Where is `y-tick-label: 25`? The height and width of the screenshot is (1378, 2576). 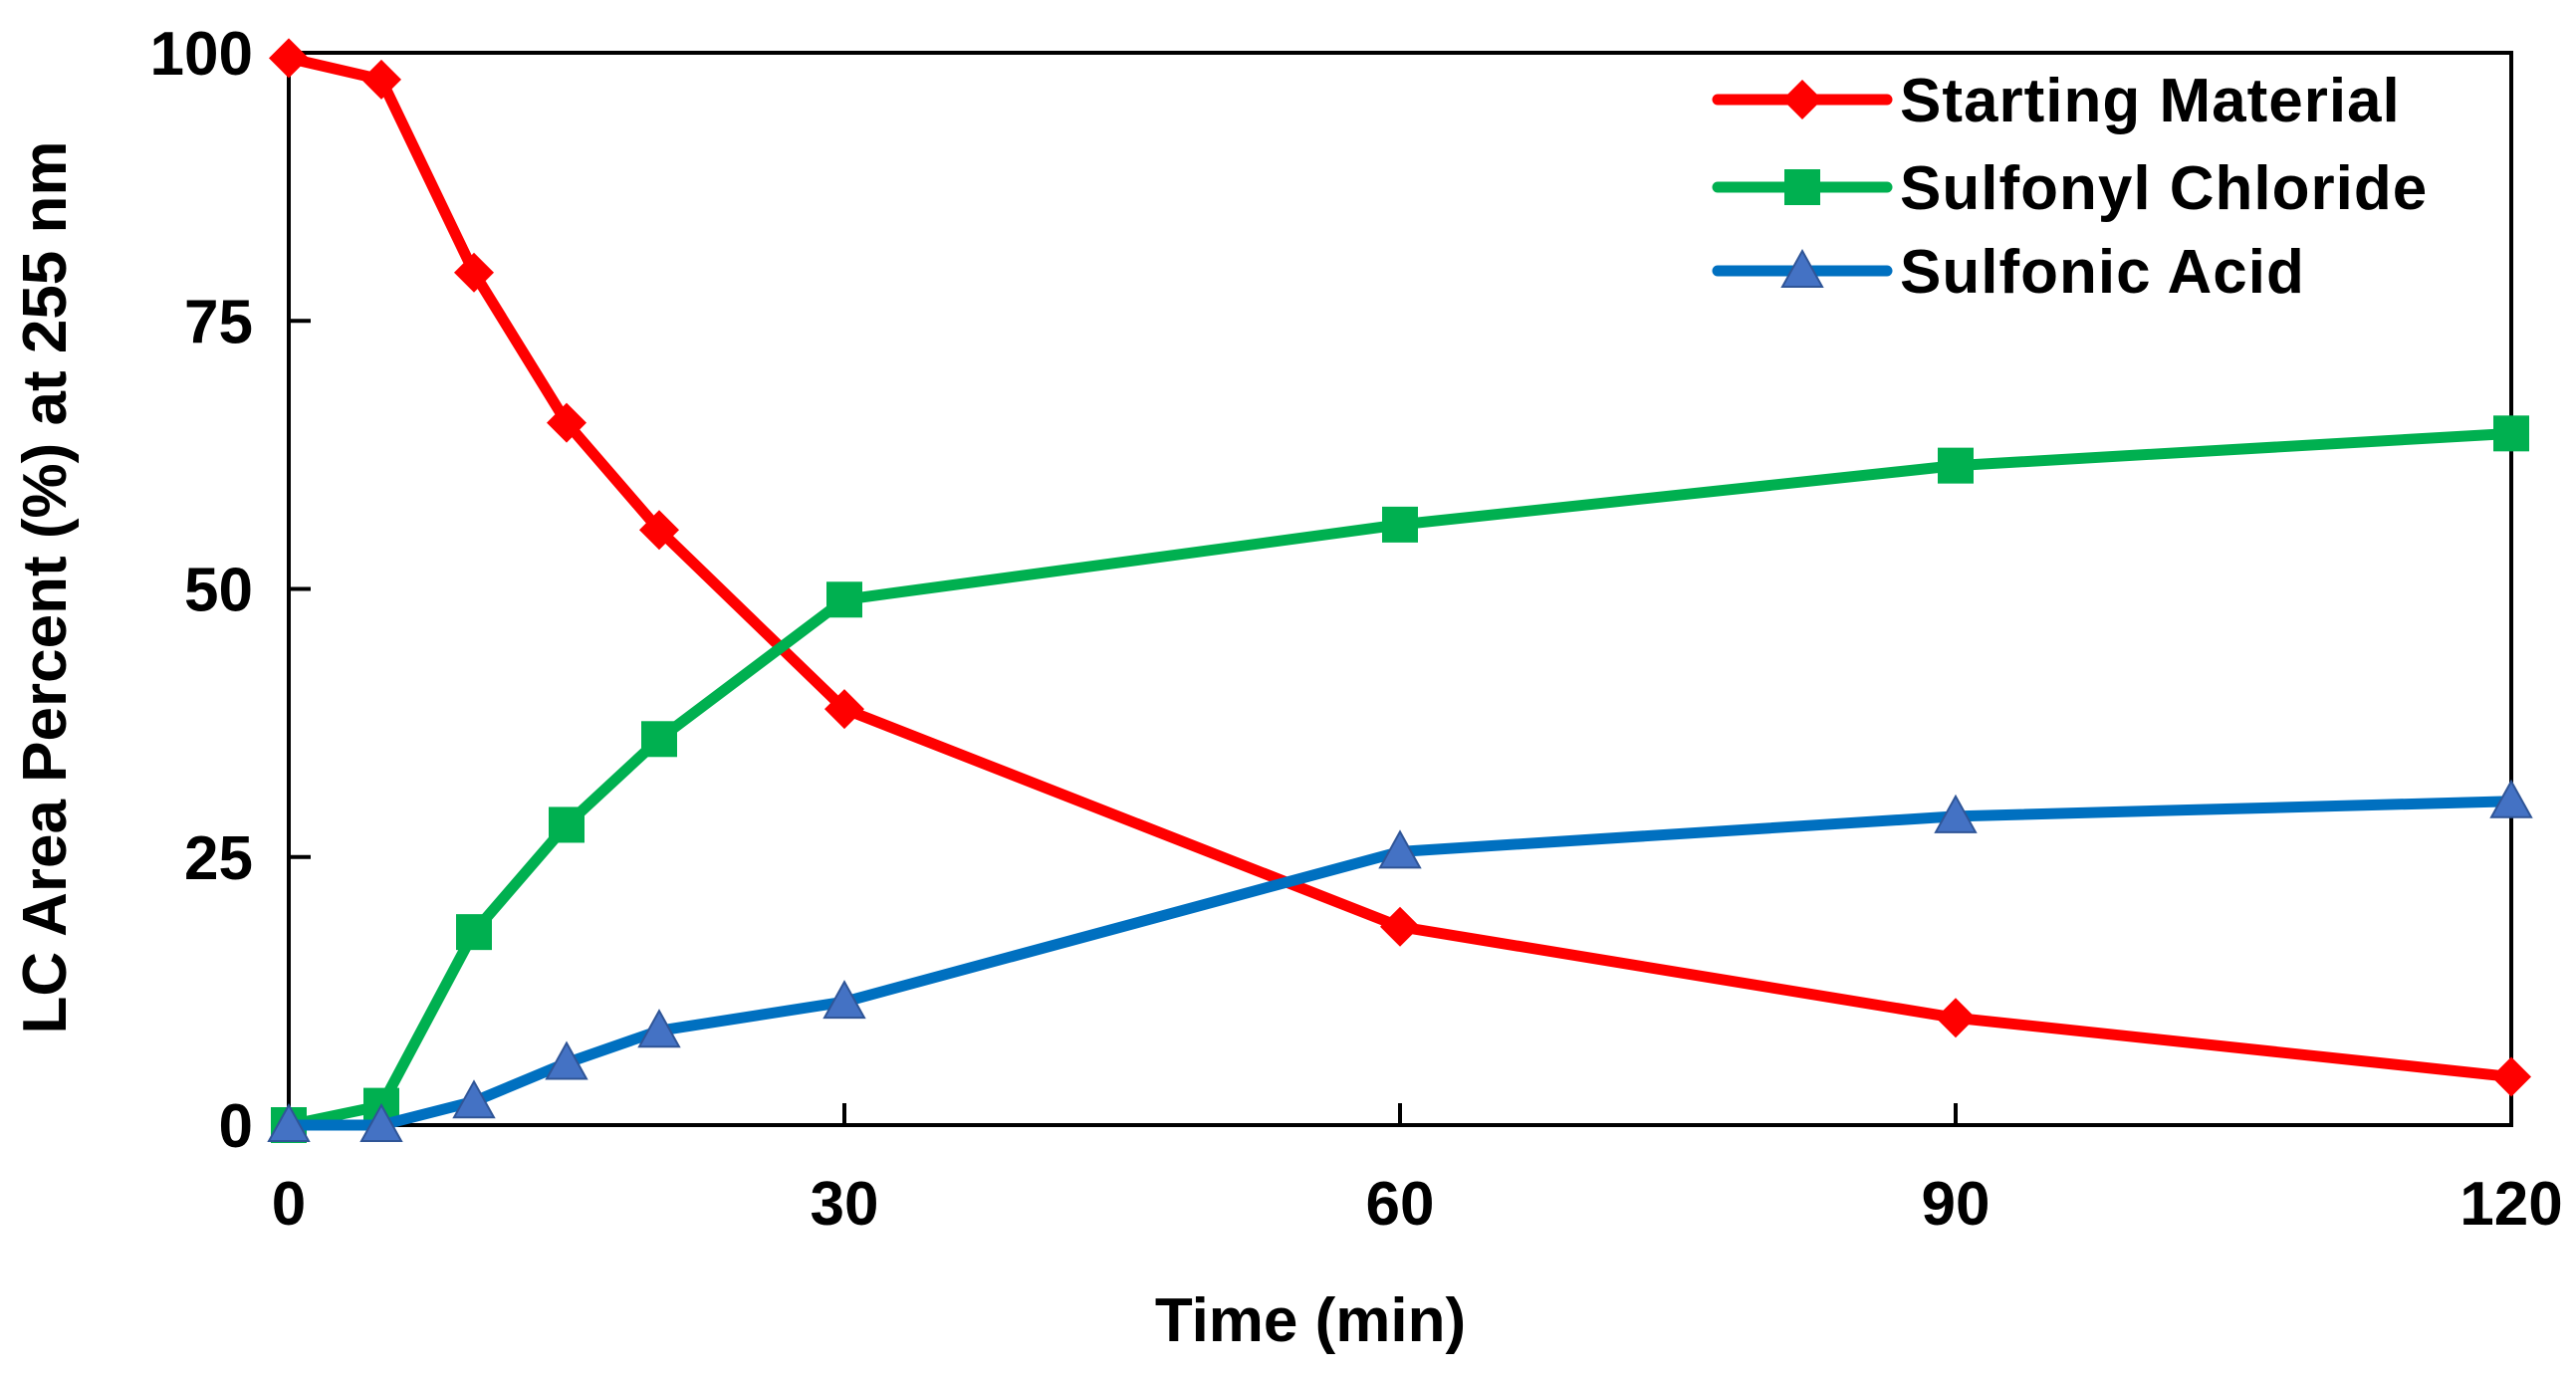 y-tick-label: 25 is located at coordinates (218, 858).